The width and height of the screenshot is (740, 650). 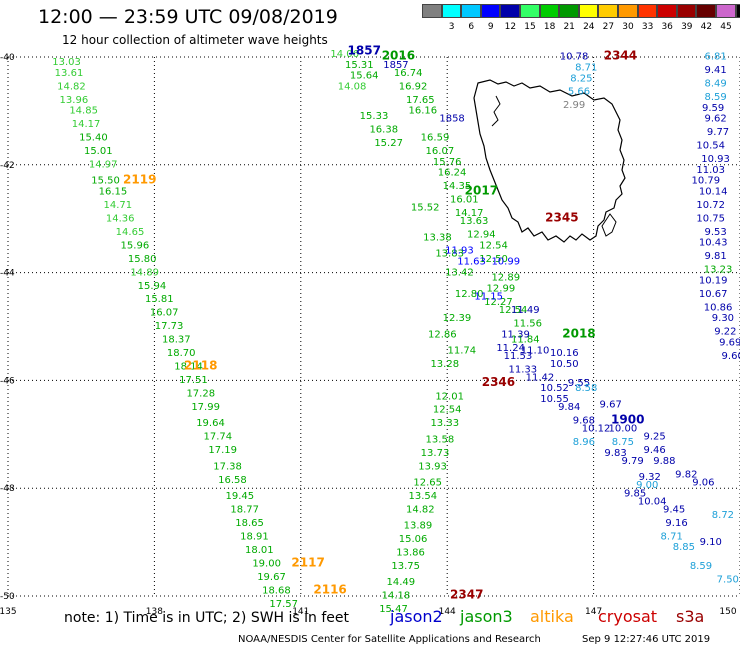 I want to click on legend-label: 24, so click(x=589, y=27).